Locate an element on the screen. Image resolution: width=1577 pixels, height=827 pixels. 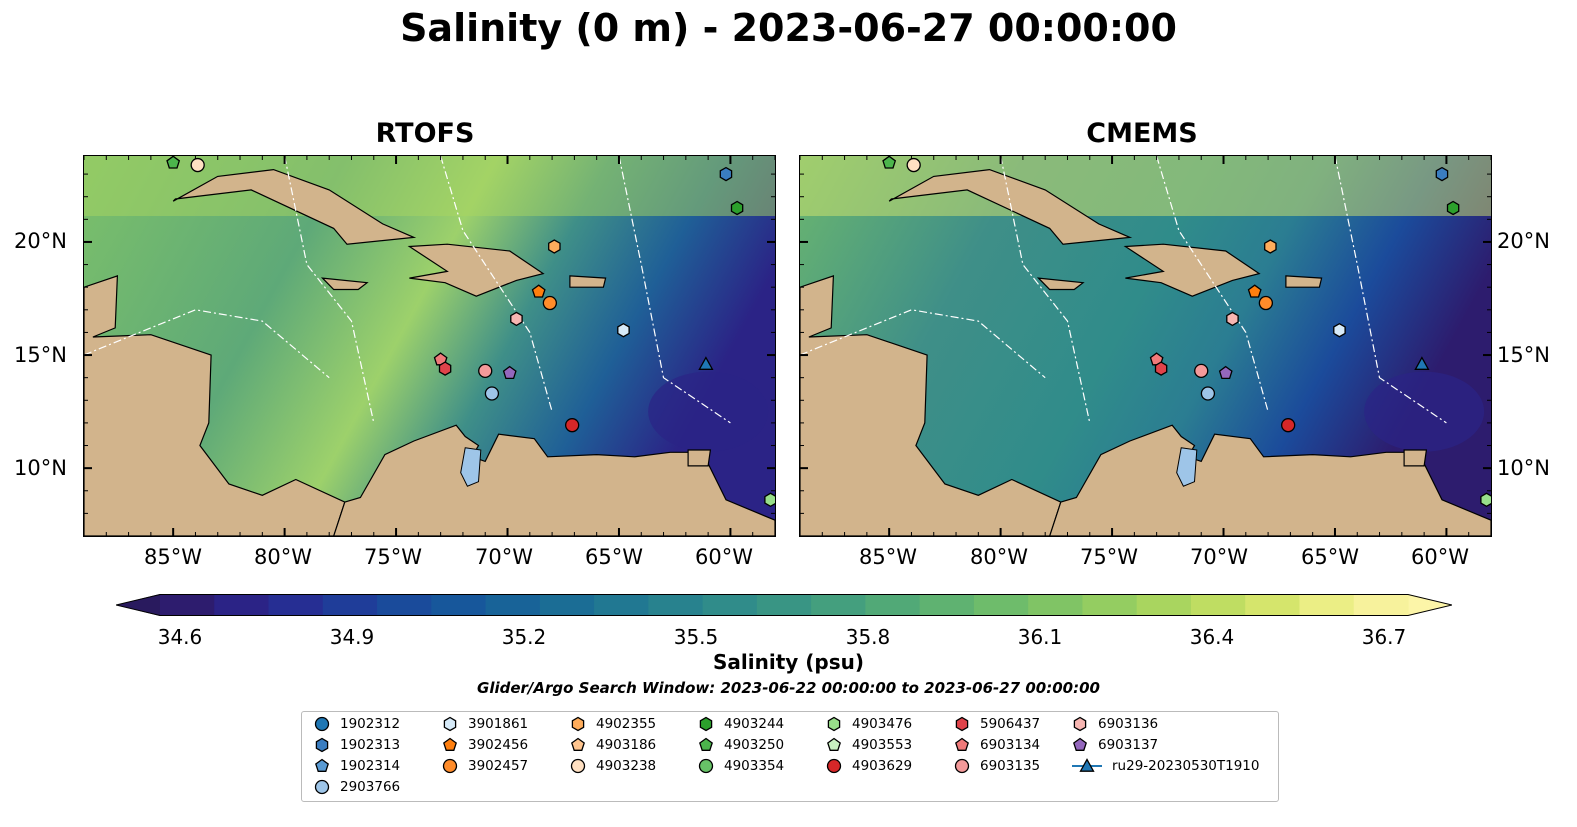
legend-label: 5906437 is located at coordinates (1010, 724).